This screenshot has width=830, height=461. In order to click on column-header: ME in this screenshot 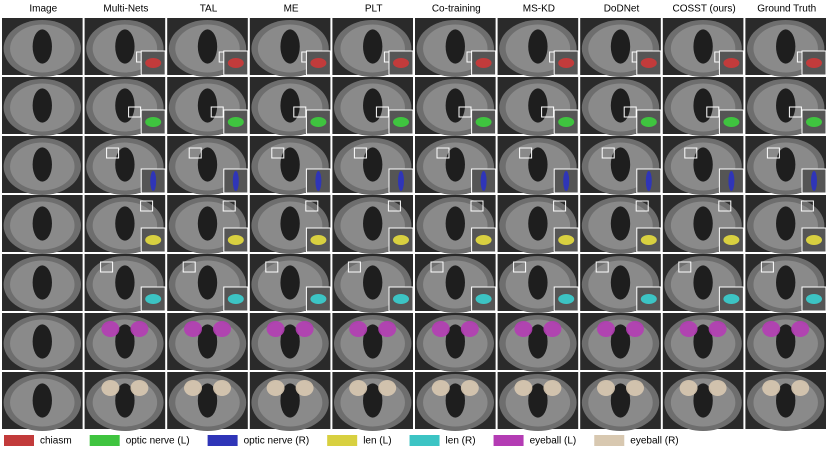, I will do `click(291, 9)`.